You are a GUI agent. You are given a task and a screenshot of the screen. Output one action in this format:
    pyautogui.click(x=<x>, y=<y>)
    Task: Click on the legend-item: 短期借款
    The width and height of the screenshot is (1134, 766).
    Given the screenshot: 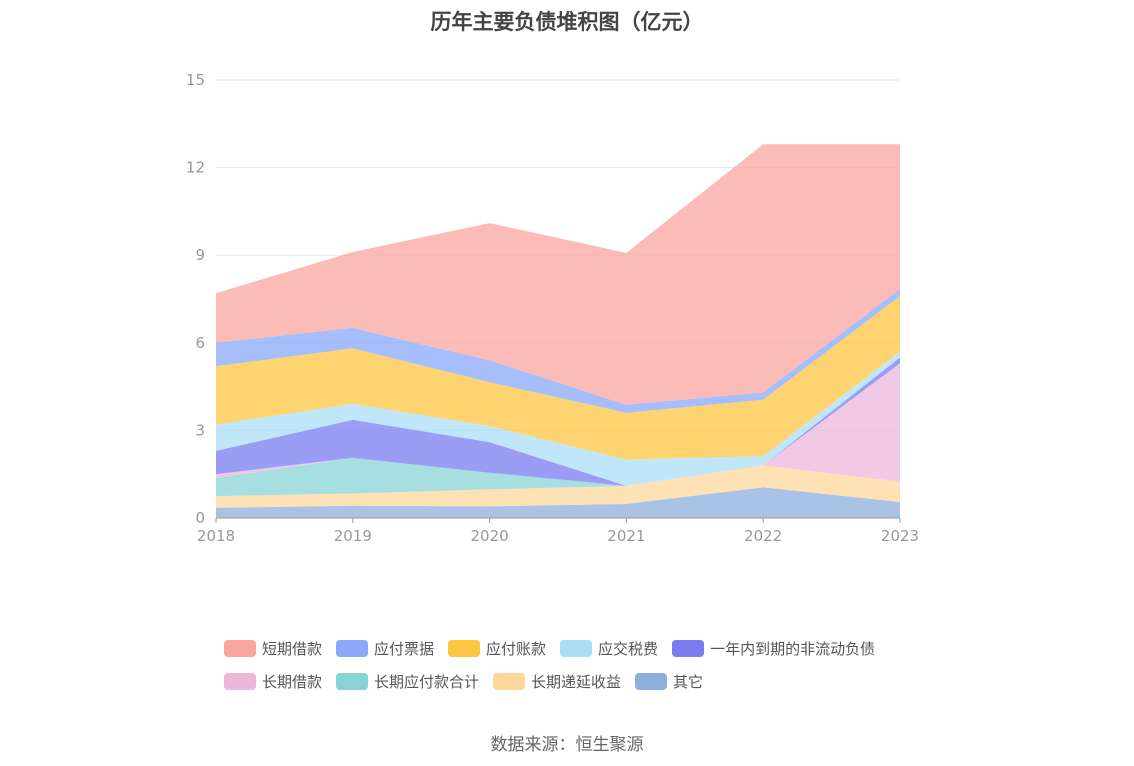 What is the action you would take?
    pyautogui.click(x=273, y=648)
    